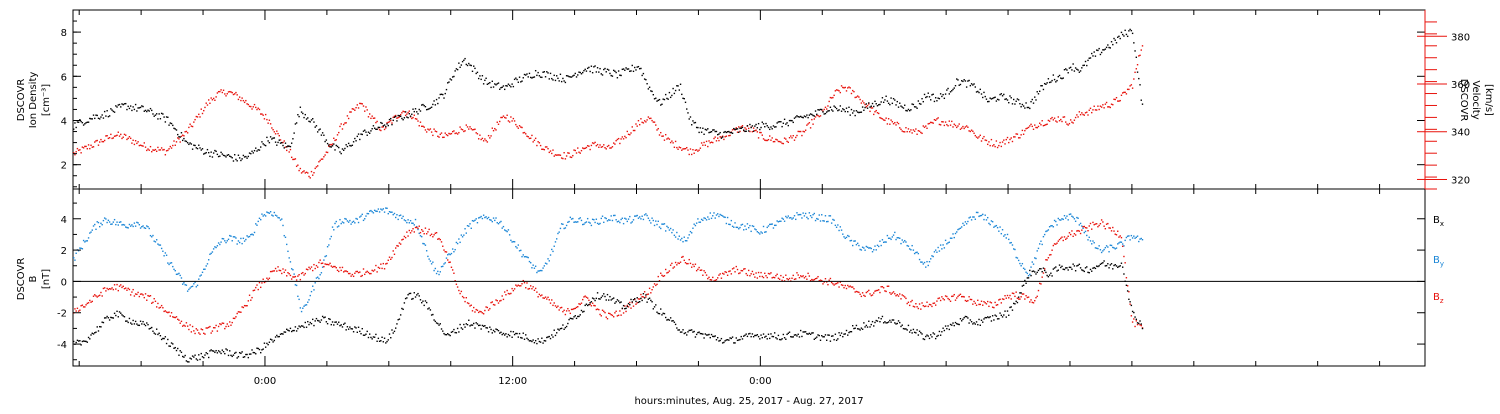 This screenshot has width=1500, height=414. I want to click on b-ylabel-line1: DSCOVR, so click(21, 279).